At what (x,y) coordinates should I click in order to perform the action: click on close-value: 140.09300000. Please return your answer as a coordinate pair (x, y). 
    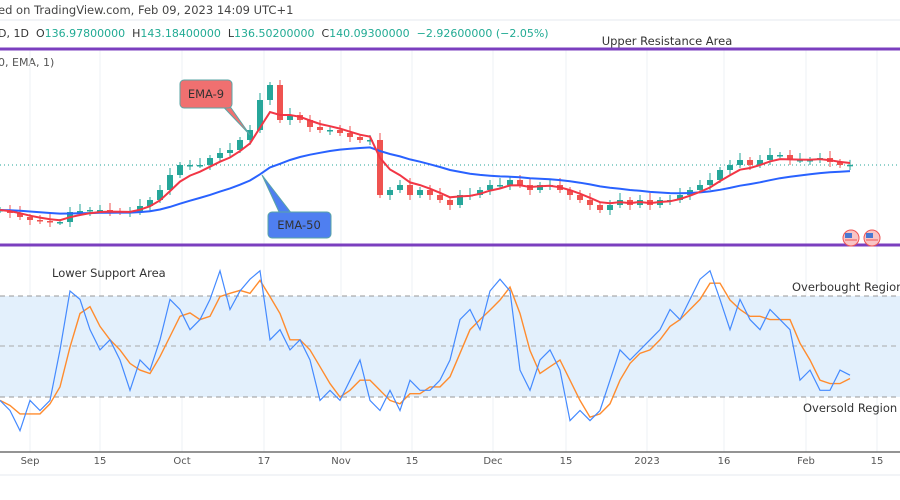
    Looking at the image, I should click on (369, 33).